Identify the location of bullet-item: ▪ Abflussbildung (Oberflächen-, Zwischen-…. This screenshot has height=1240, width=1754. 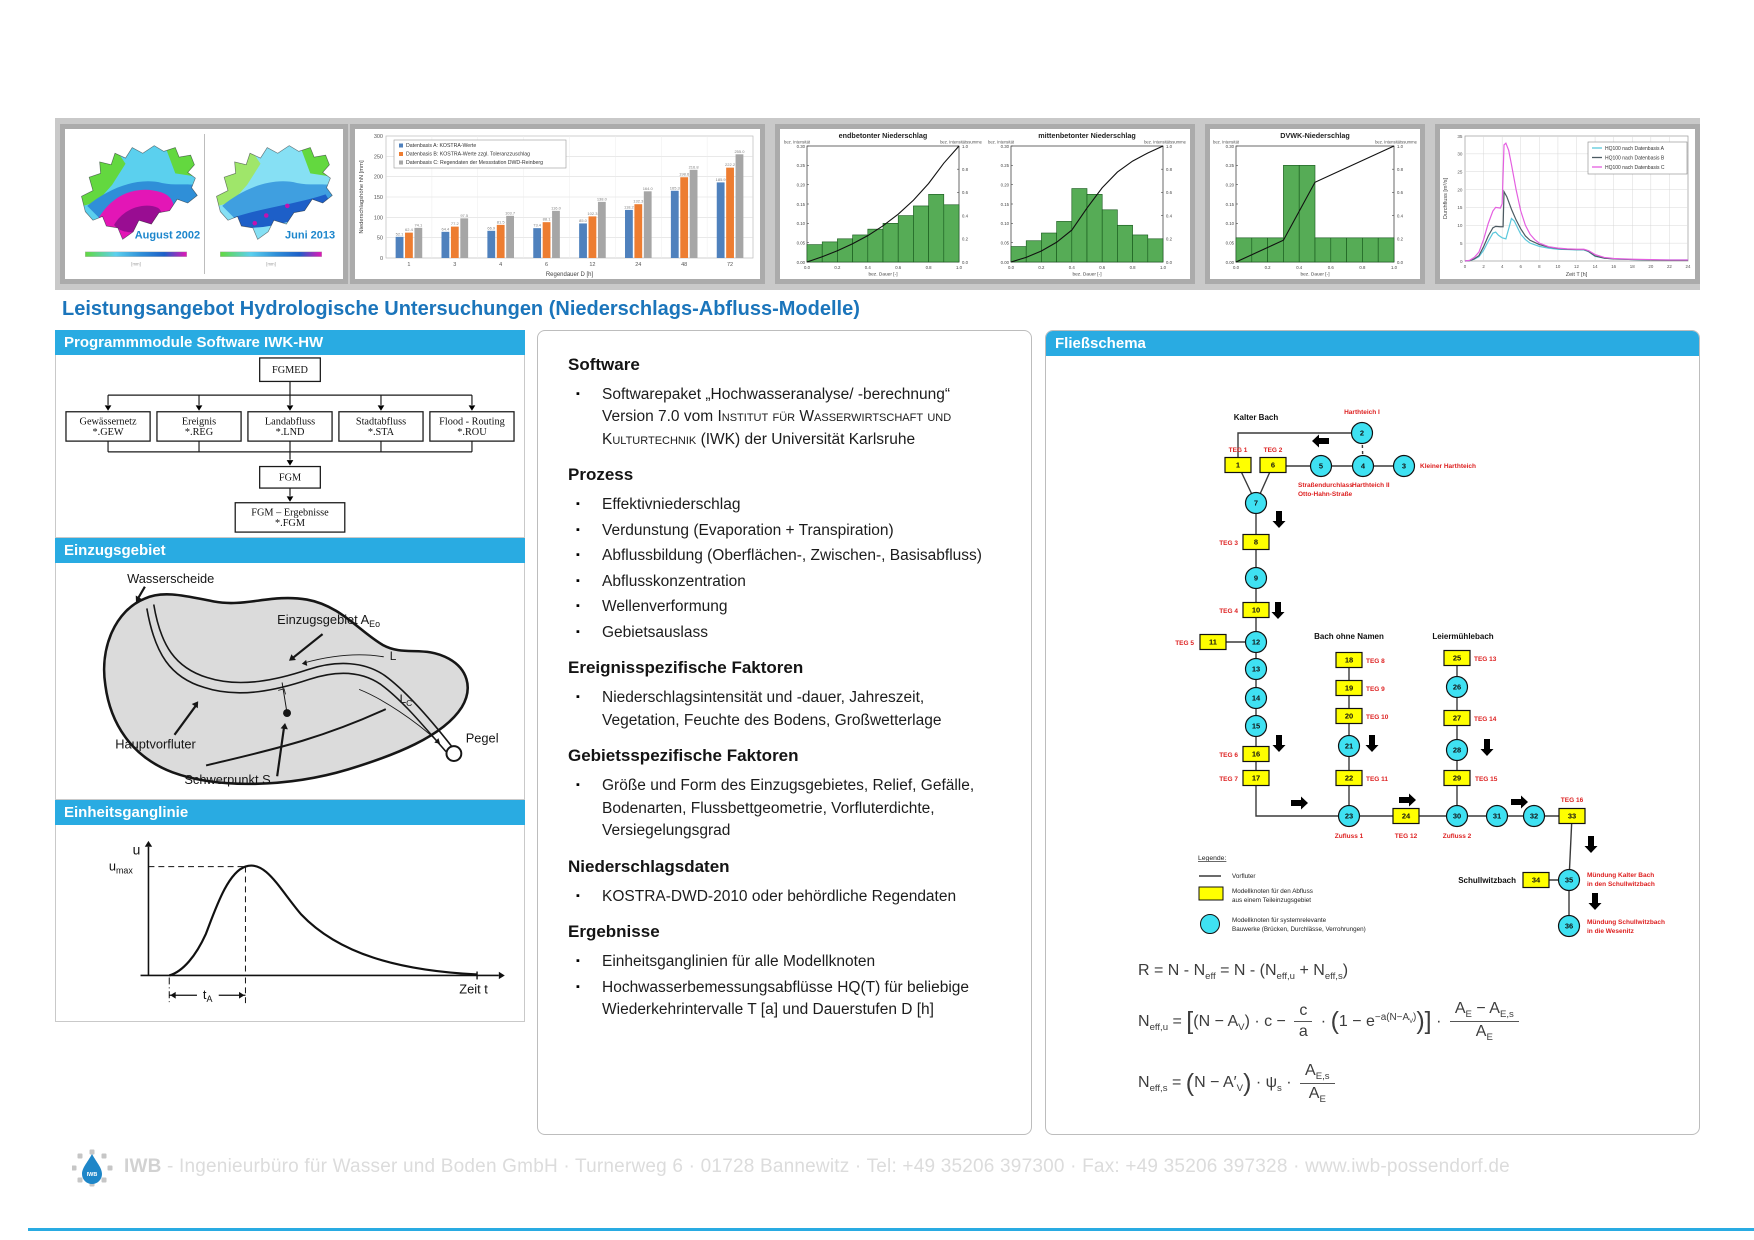
(788, 556).